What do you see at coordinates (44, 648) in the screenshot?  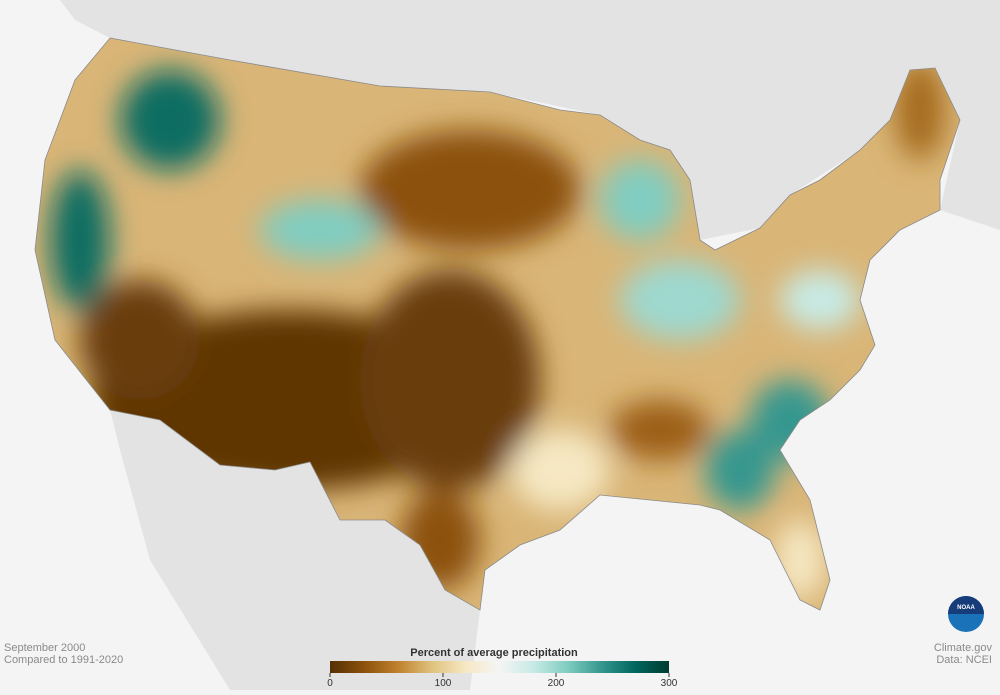 I see `period-text: September 2000` at bounding box center [44, 648].